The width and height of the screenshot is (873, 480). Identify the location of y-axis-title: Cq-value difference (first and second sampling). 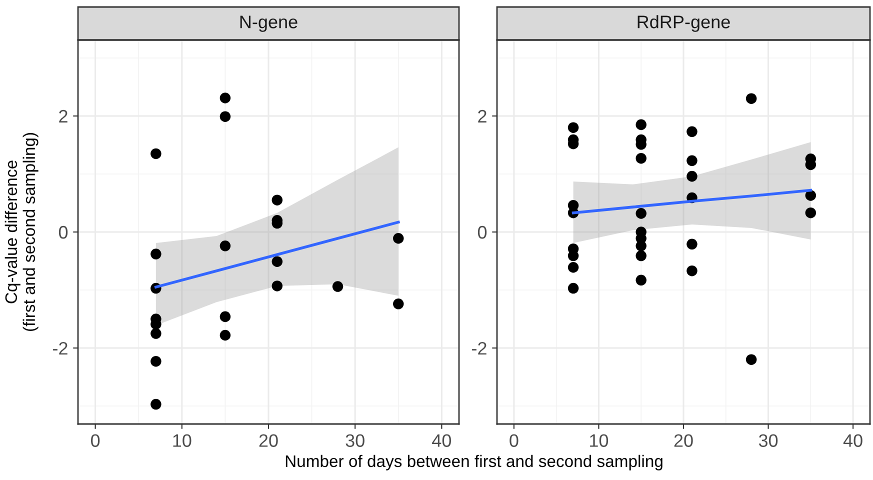
(21, 232).